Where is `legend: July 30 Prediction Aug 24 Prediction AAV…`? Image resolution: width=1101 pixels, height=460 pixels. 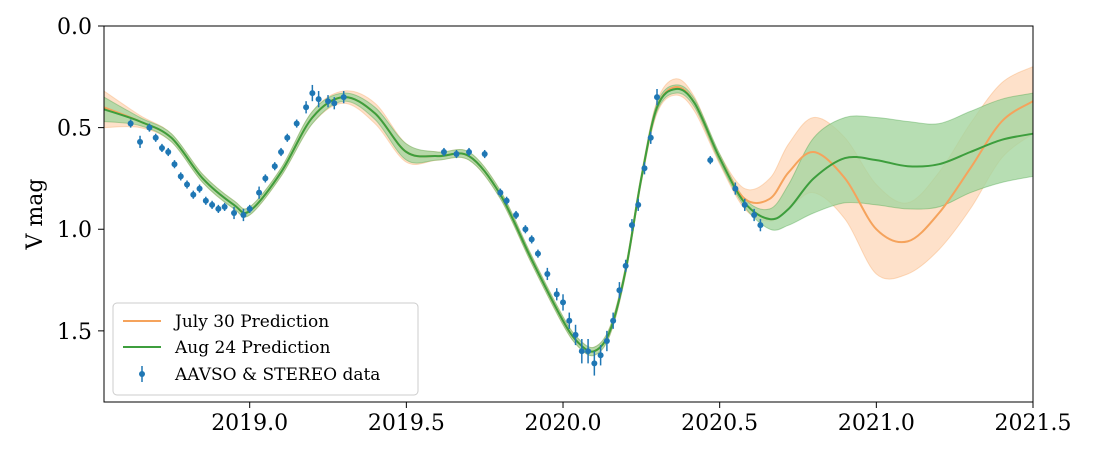
legend: July 30 Prediction Aug 24 Prediction AAV… is located at coordinates (265, 349).